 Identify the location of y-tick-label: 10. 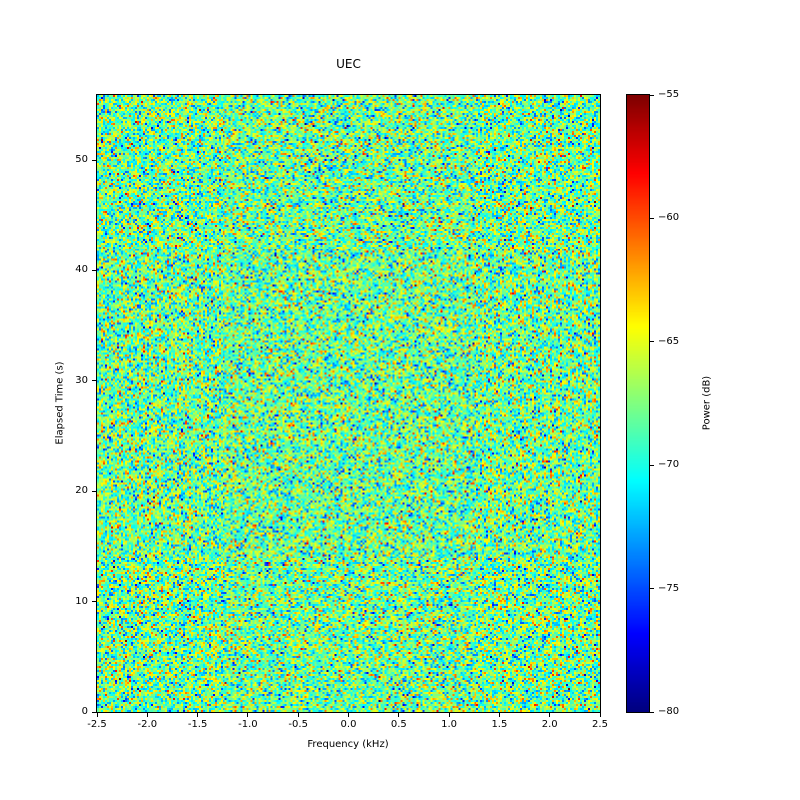
(81, 601).